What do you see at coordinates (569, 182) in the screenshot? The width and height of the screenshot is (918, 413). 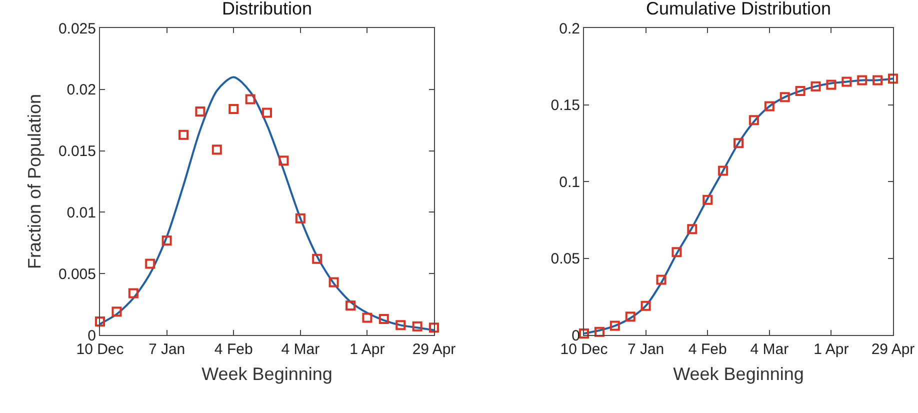 I see `y-tick-label: 0.1` at bounding box center [569, 182].